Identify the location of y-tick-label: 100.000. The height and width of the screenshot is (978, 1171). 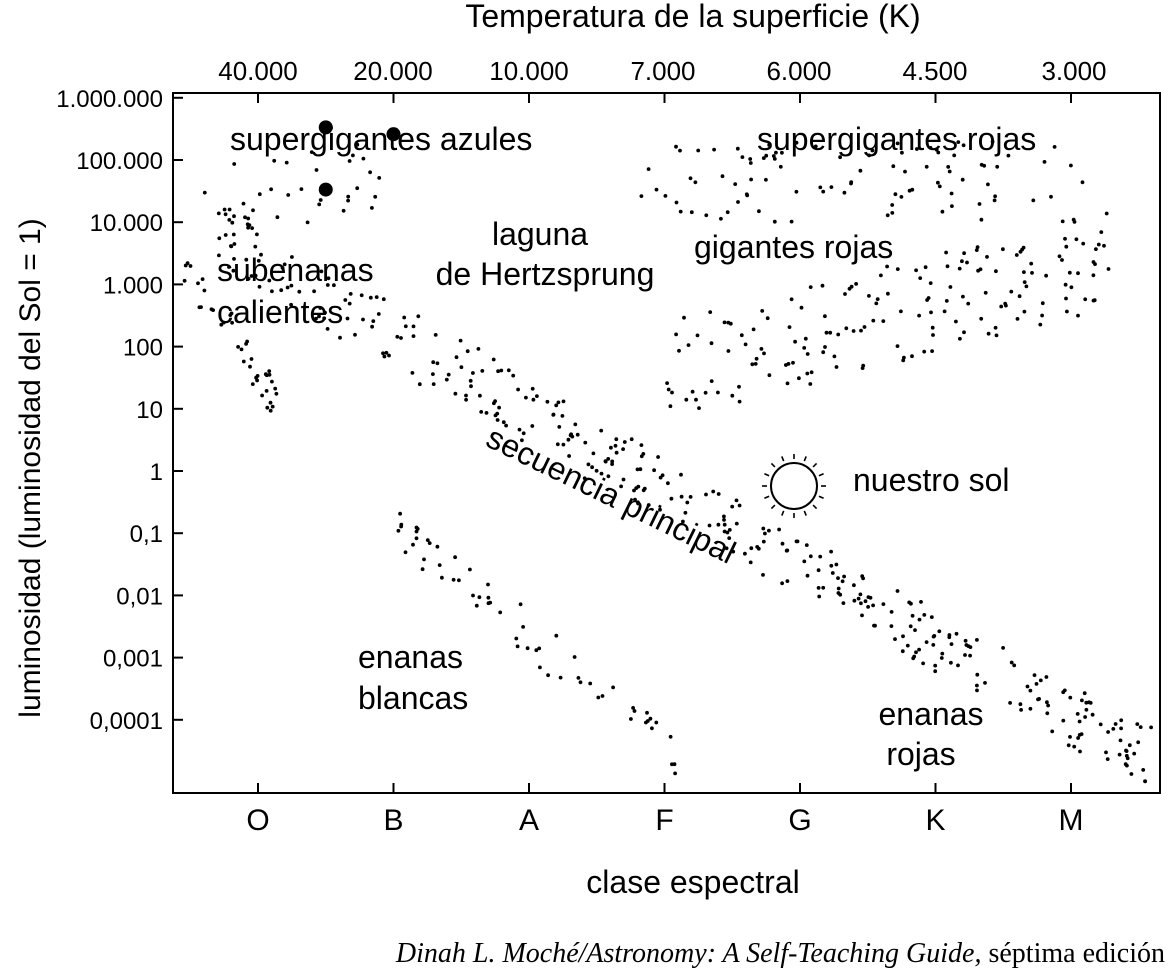
(119, 161).